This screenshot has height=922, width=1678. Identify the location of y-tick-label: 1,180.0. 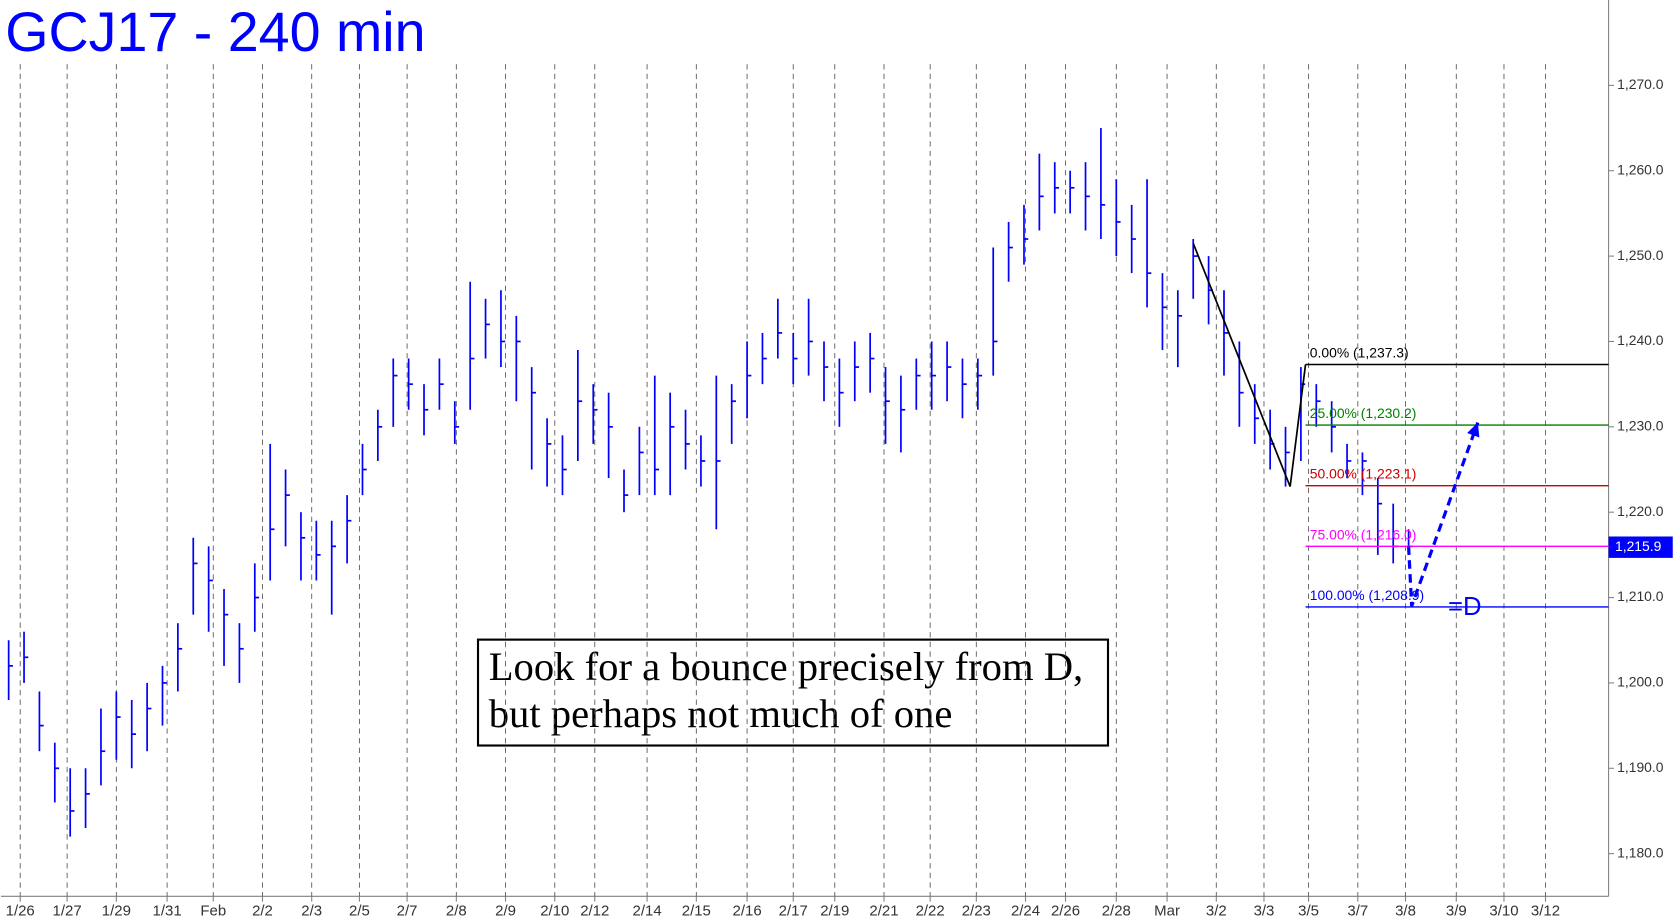
(1640, 852).